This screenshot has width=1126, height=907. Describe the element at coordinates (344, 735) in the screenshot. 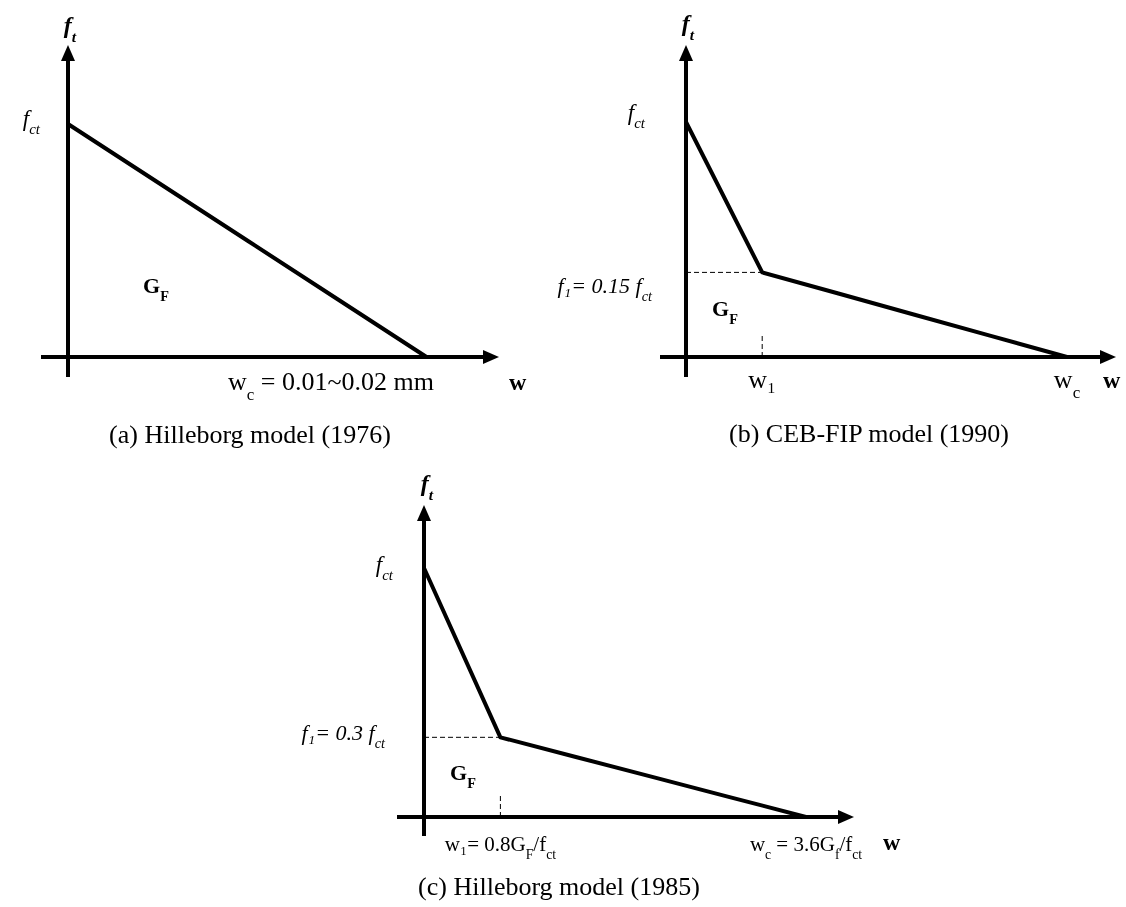

I see `text: f₁= 0.3 f$_{ct}$` at that location.